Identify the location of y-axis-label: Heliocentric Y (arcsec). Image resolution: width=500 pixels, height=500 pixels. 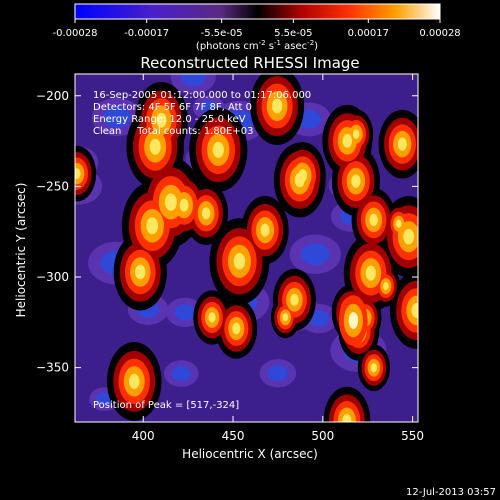
(21, 250).